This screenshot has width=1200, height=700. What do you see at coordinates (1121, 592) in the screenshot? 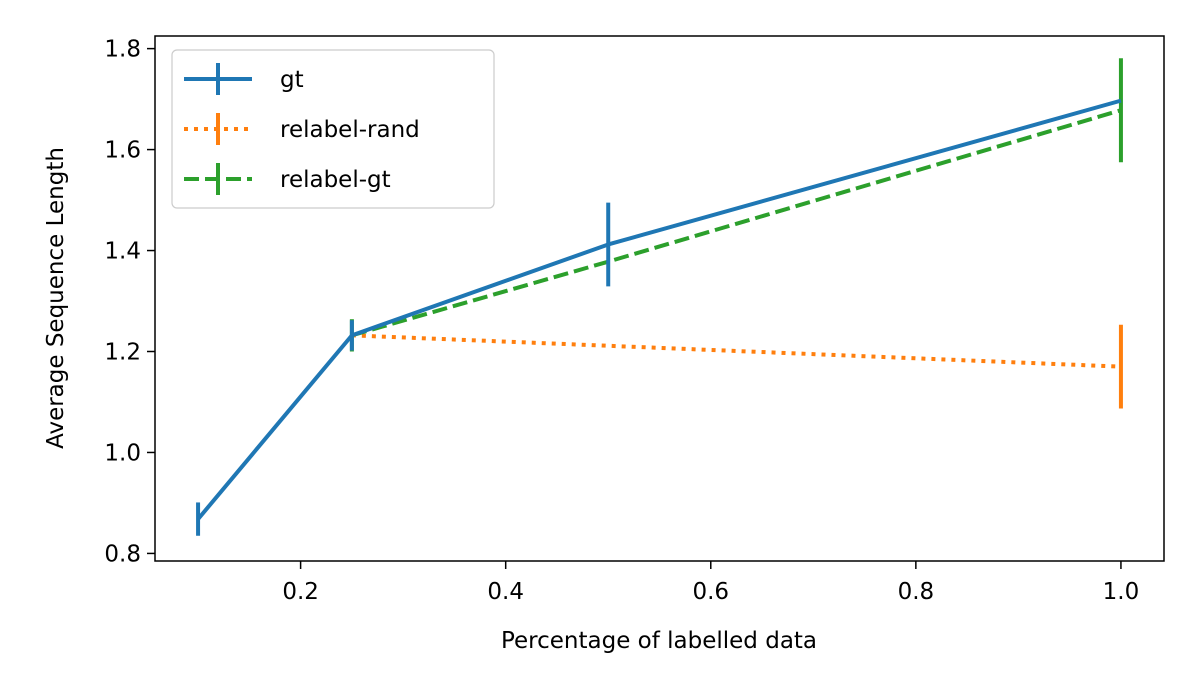
I see `x-tick-label: 1.0` at bounding box center [1121, 592].